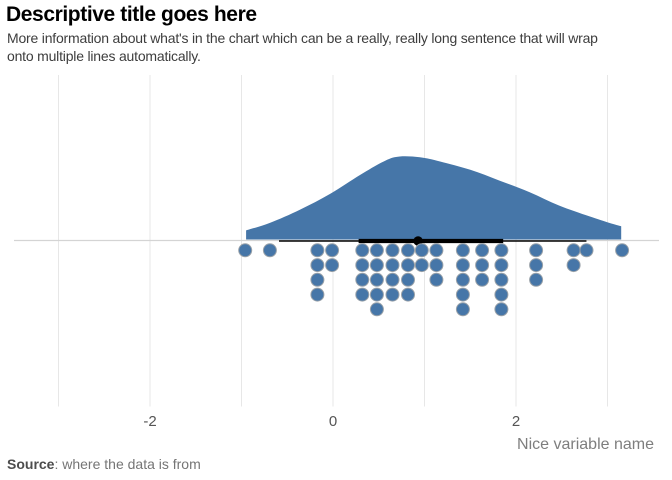 This screenshot has height=480, width=672. Describe the element at coordinates (127, 464) in the screenshot. I see `source-text: : where the data is from` at that location.